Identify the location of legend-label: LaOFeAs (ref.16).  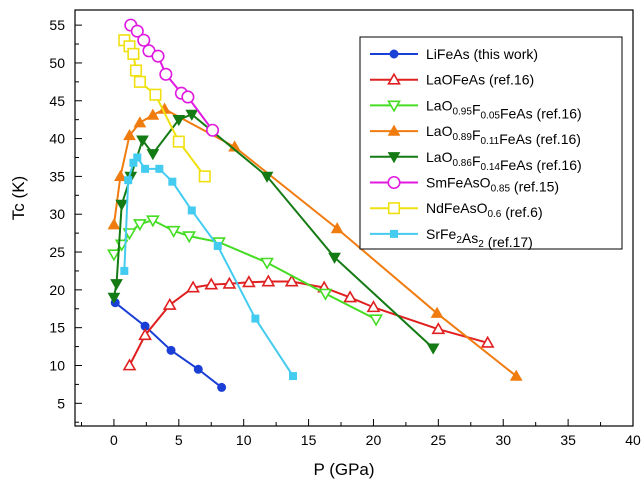
(480, 80).